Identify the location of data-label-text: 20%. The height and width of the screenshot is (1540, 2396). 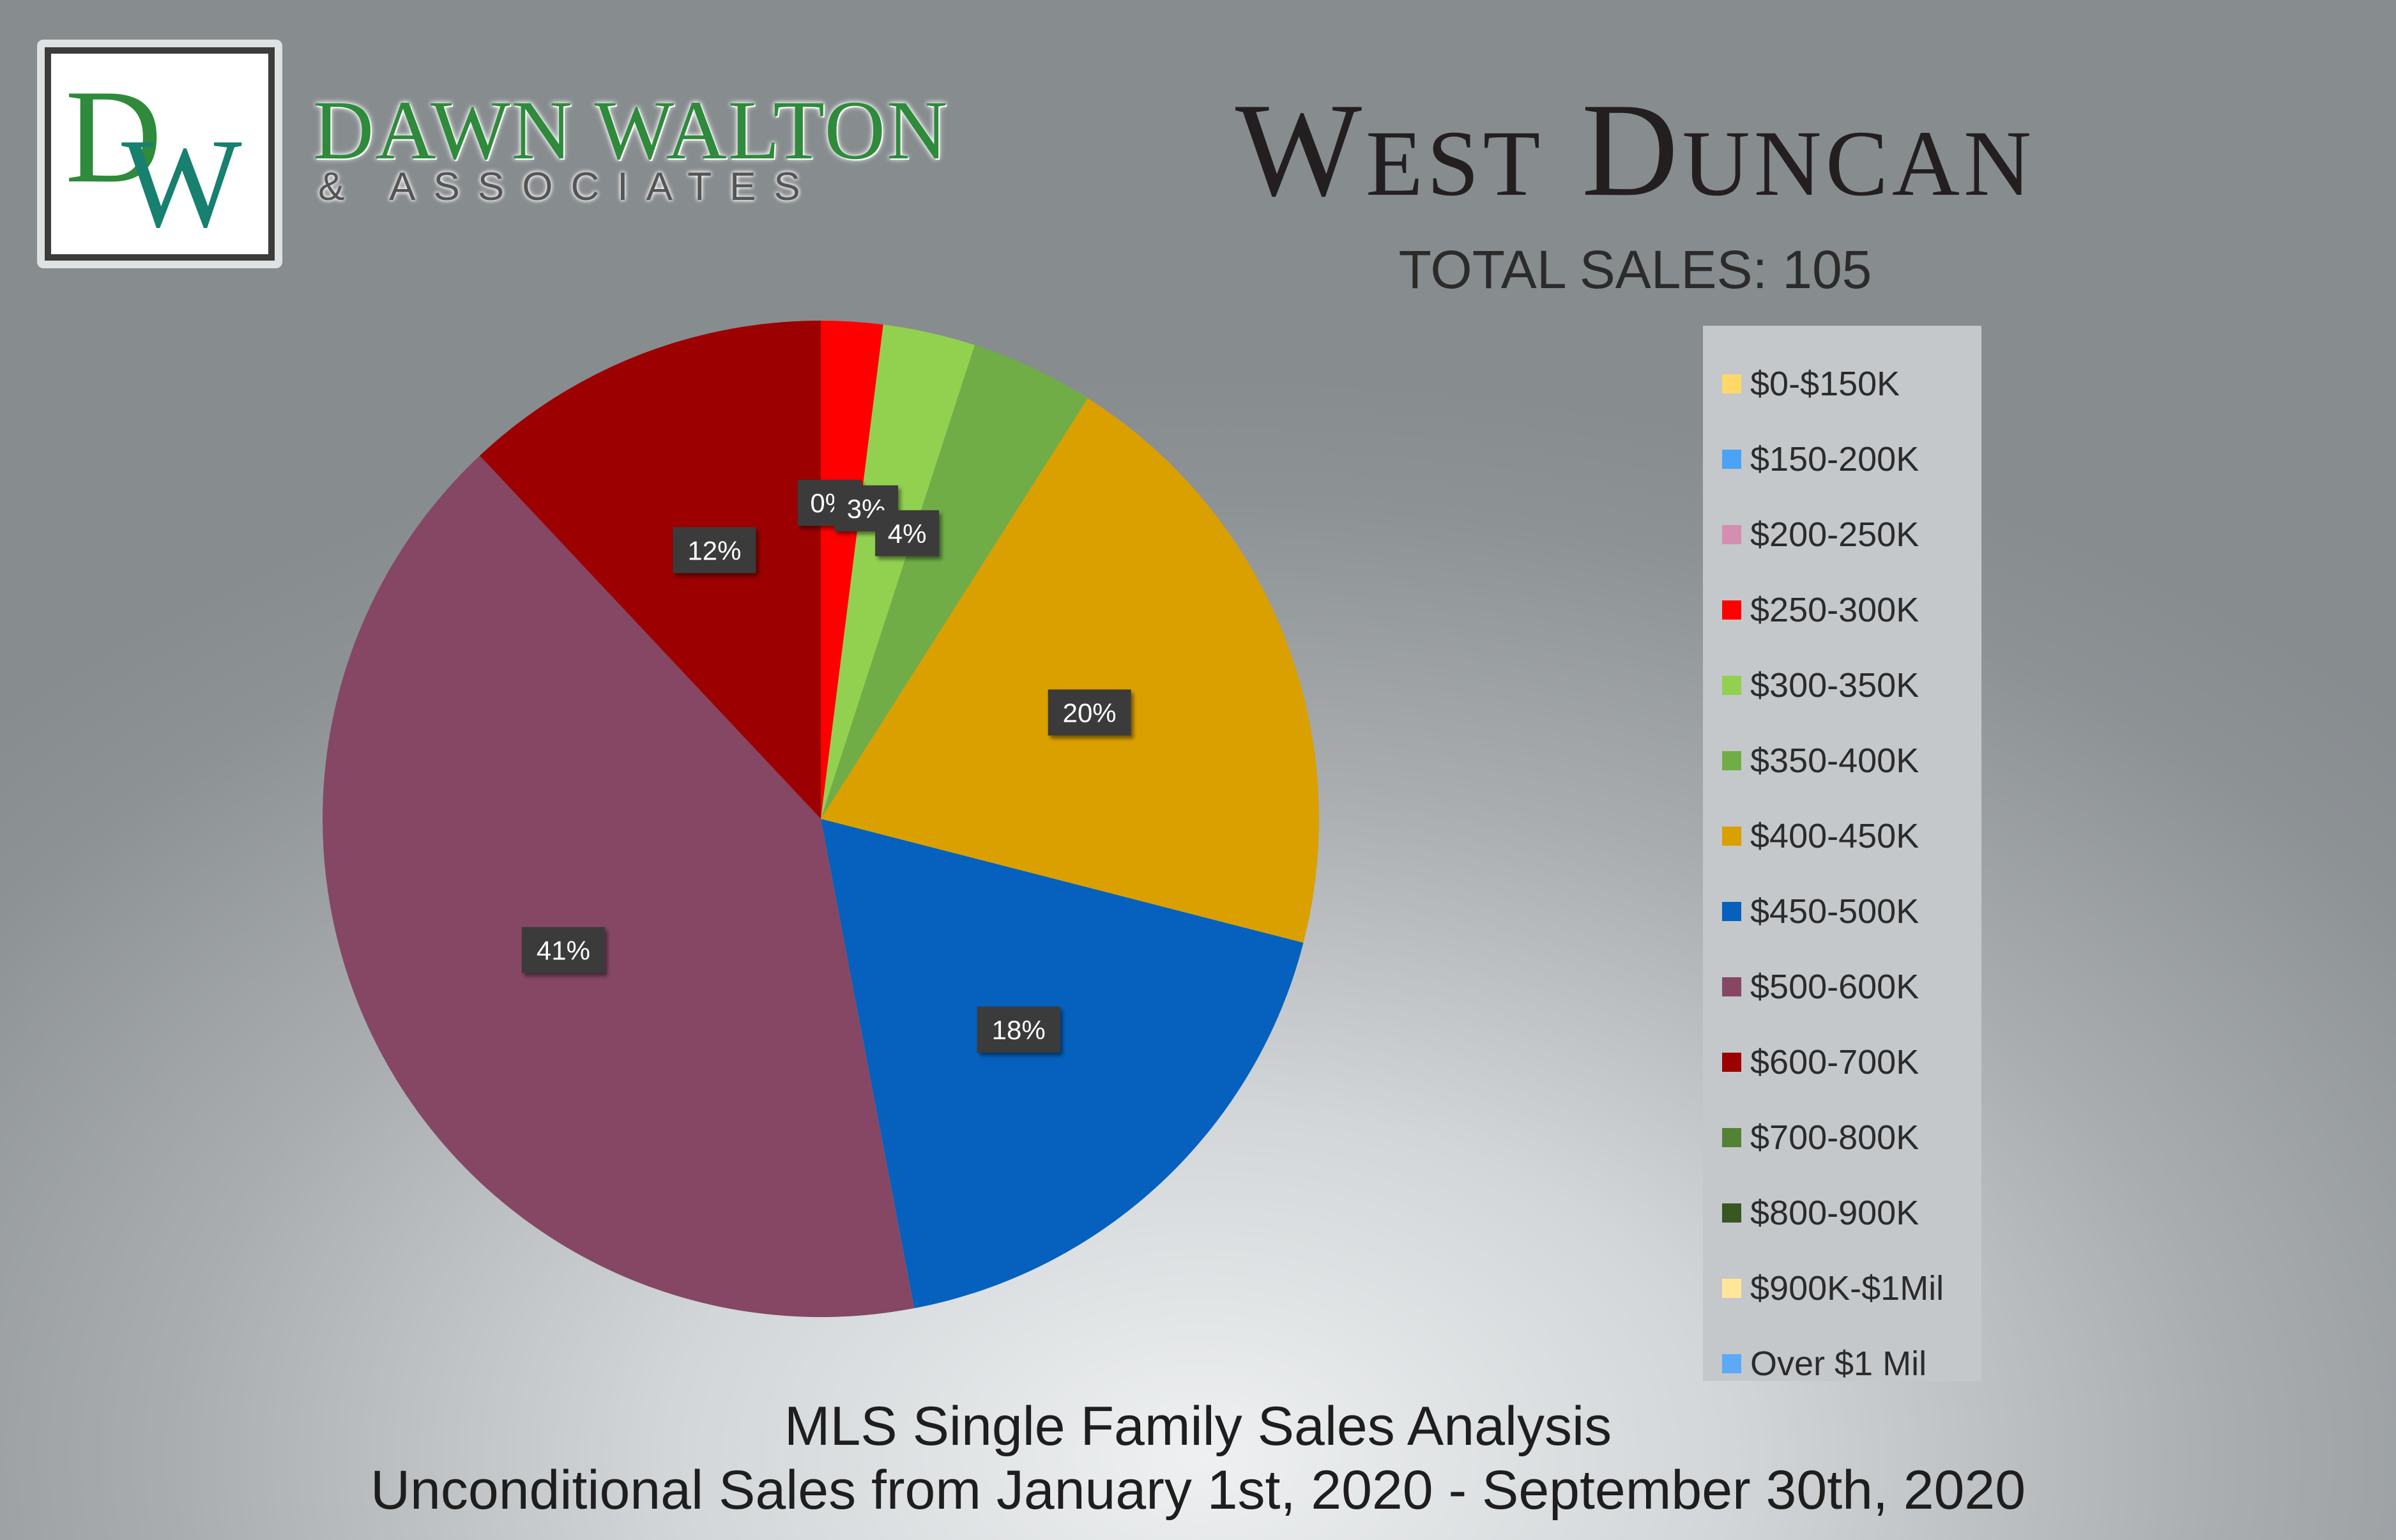
(1090, 713).